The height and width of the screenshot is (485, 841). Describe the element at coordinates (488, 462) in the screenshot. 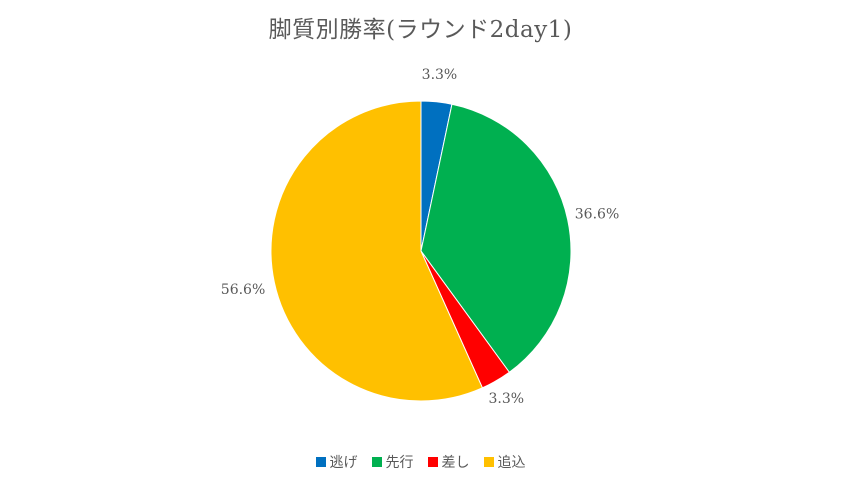

I see `legend-swatch-oikomi` at that location.